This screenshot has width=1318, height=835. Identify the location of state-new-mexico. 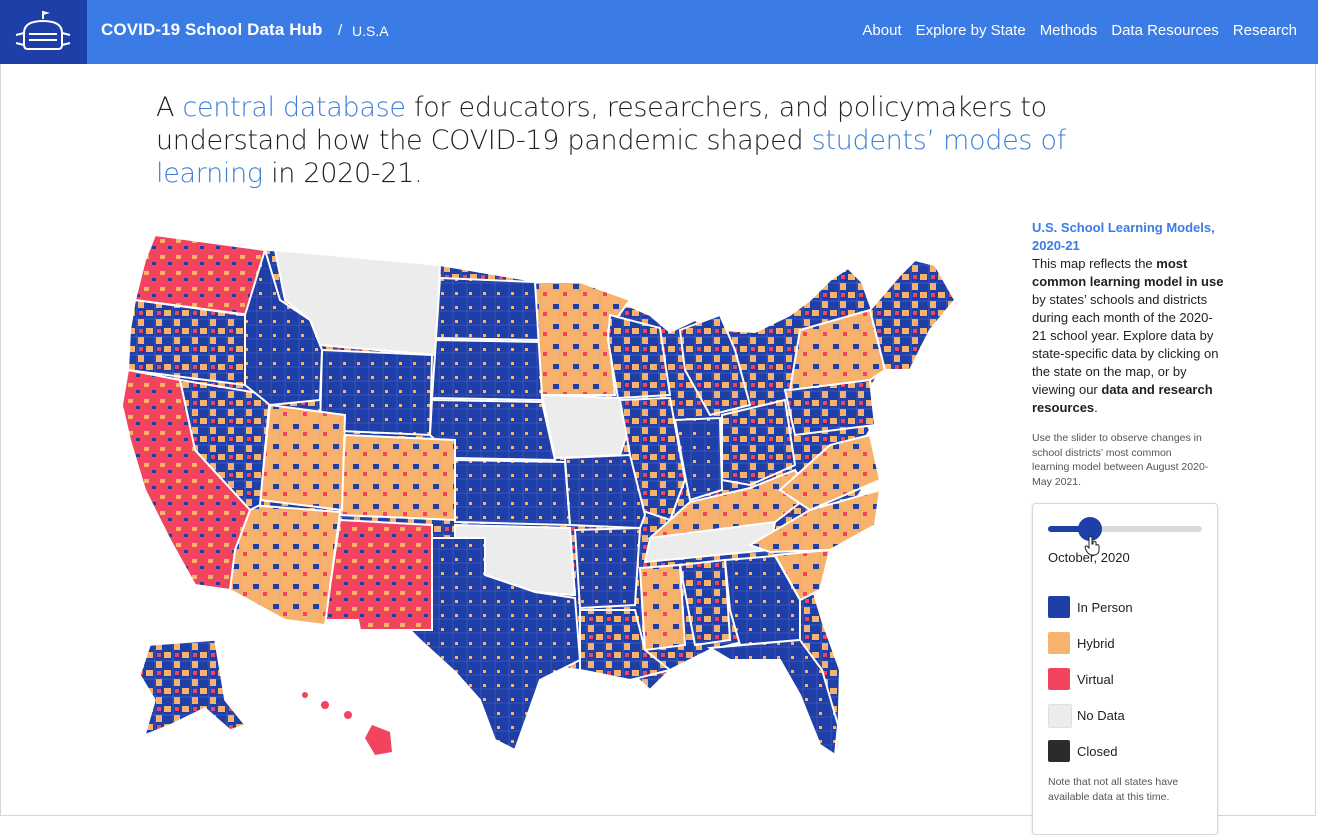
(378, 574).